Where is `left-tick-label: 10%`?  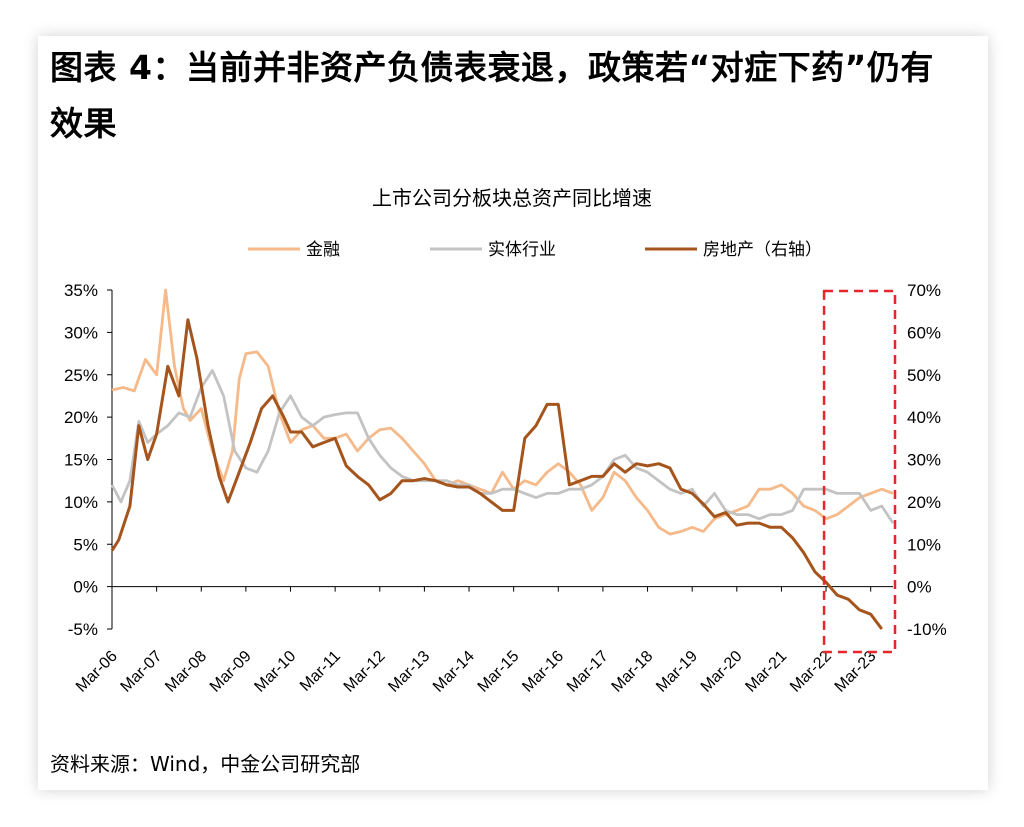
left-tick-label: 10% is located at coordinates (81, 502).